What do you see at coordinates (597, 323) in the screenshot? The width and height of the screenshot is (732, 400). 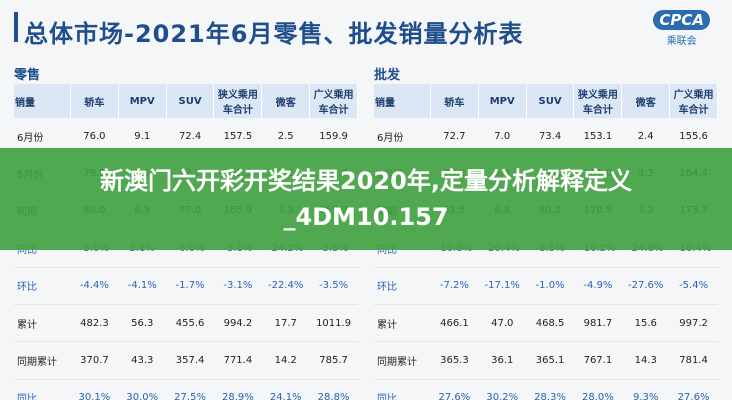 I see `cell: 981.7` at bounding box center [597, 323].